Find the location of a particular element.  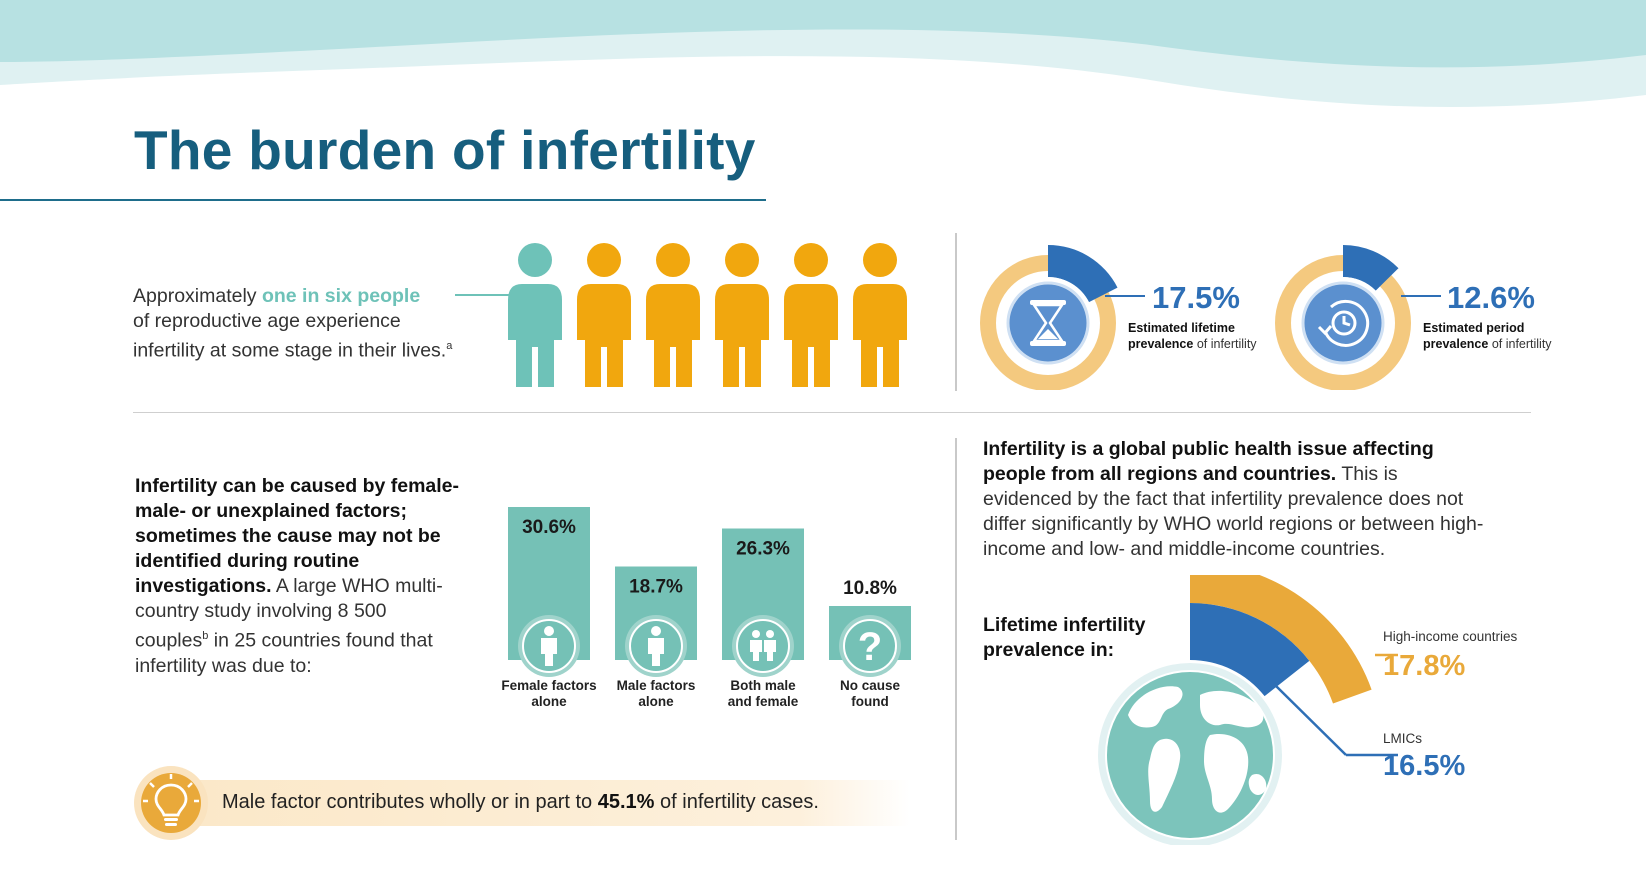

question-icon: ? is located at coordinates (870, 646).